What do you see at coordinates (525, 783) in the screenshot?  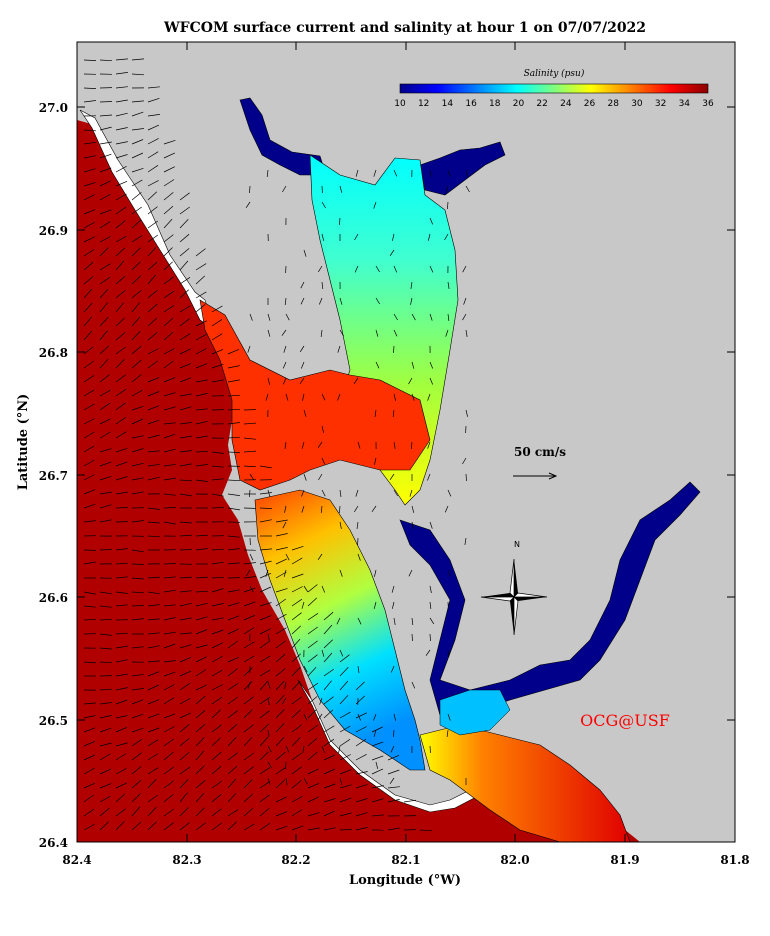 I see `san-carlos-bay` at bounding box center [525, 783].